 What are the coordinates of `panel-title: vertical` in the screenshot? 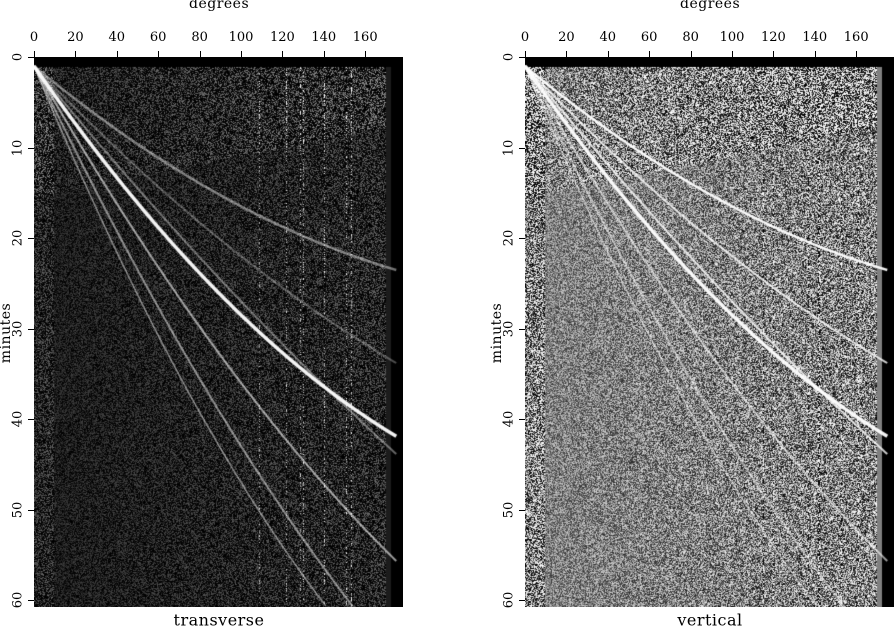 It's located at (710, 620).